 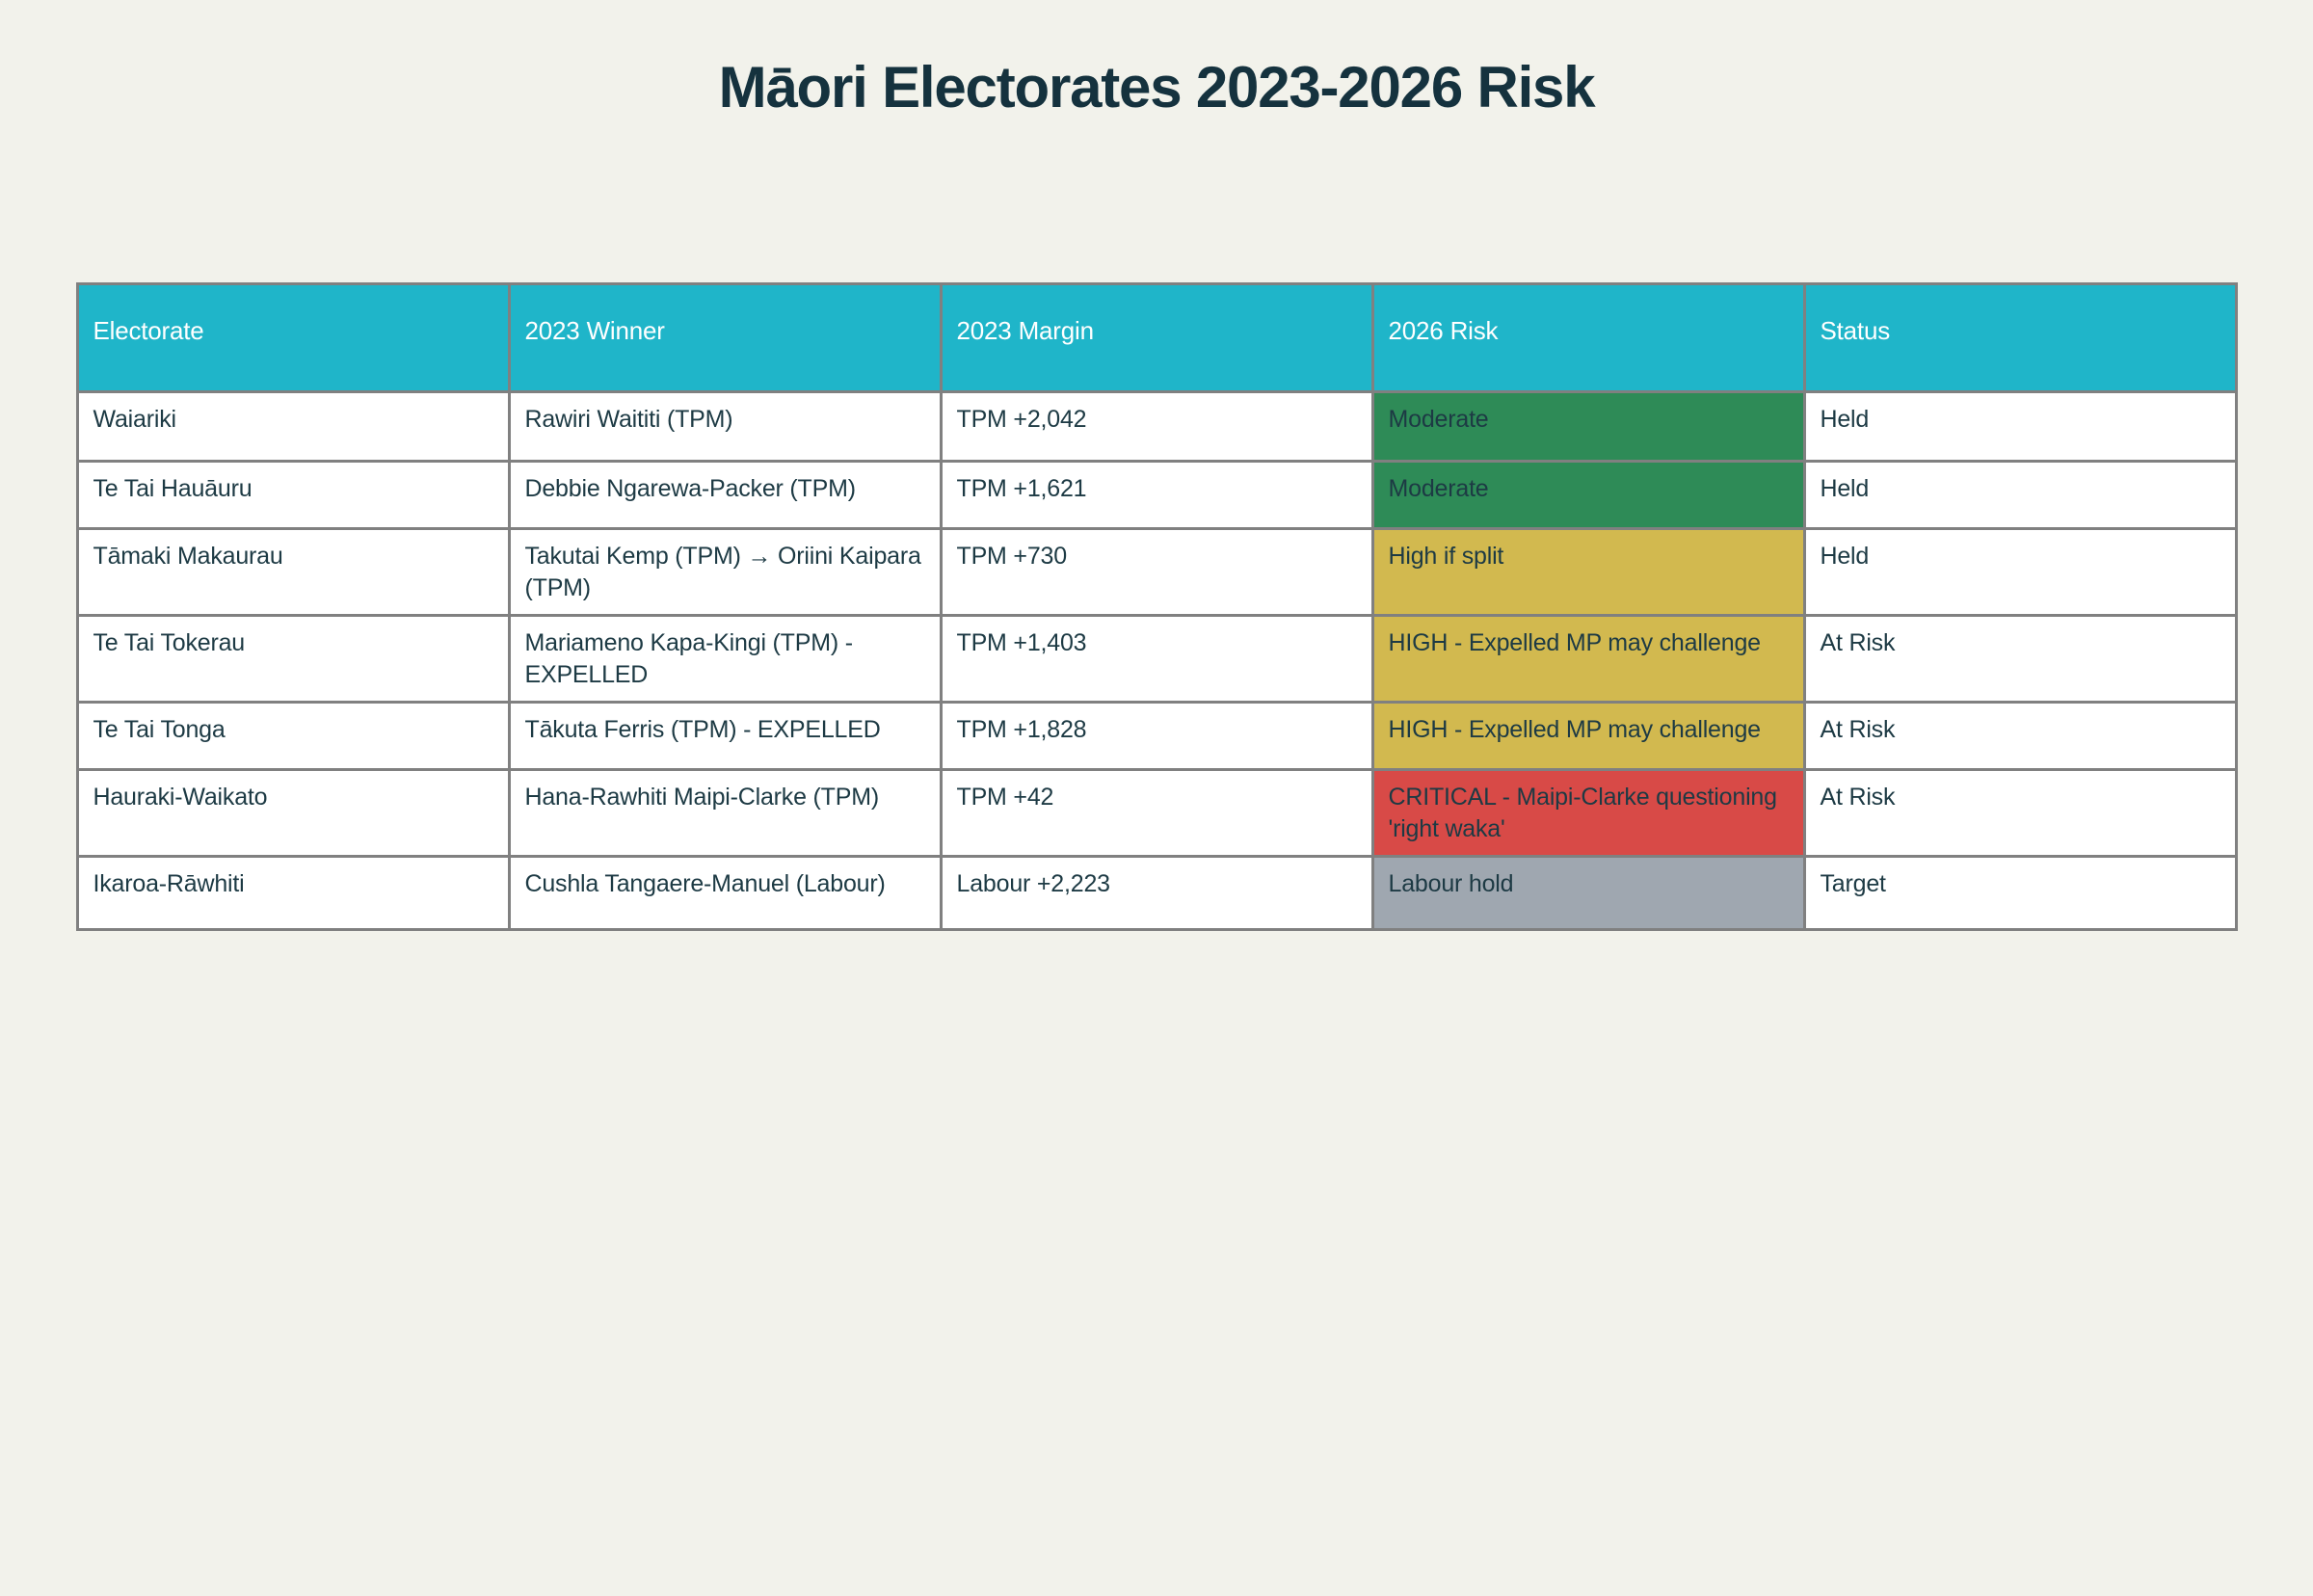 What do you see at coordinates (725, 659) in the screenshot?
I see `cell-winner: Mariameno Kapa-Kingi (TPM) - EXPELLED` at bounding box center [725, 659].